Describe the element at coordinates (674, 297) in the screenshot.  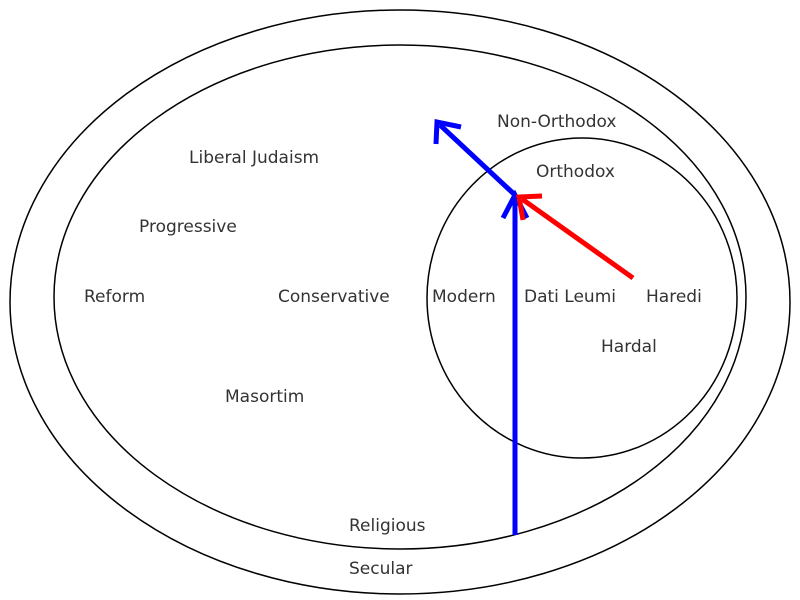
I see `haredi-label: Haredi` at that location.